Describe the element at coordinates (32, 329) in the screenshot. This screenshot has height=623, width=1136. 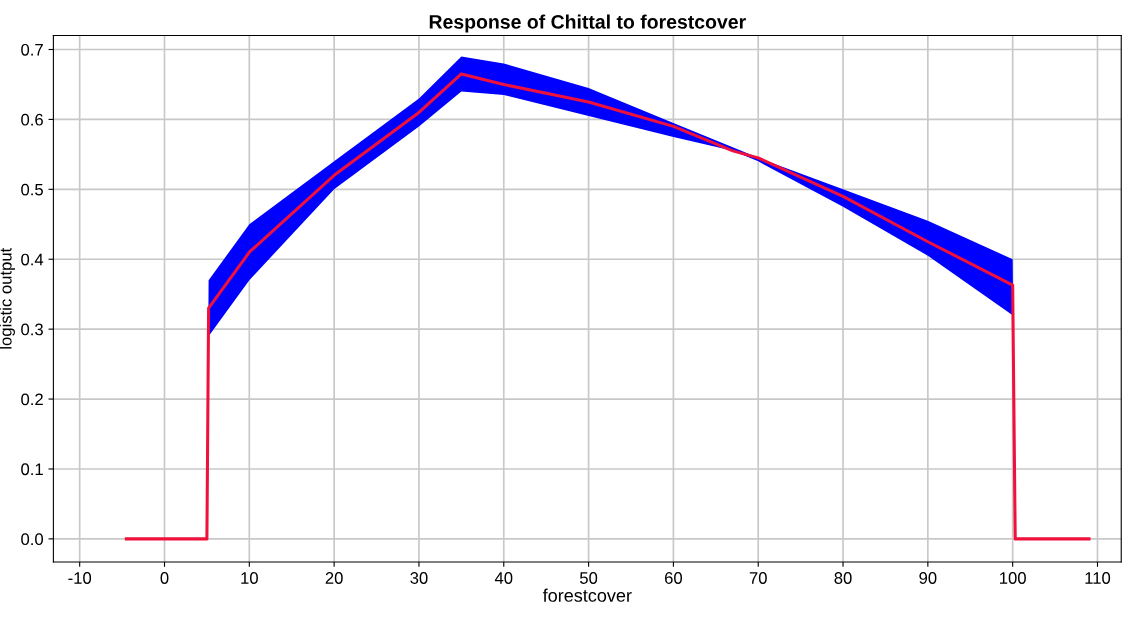
I see `y-tick-label: 0.3` at that location.